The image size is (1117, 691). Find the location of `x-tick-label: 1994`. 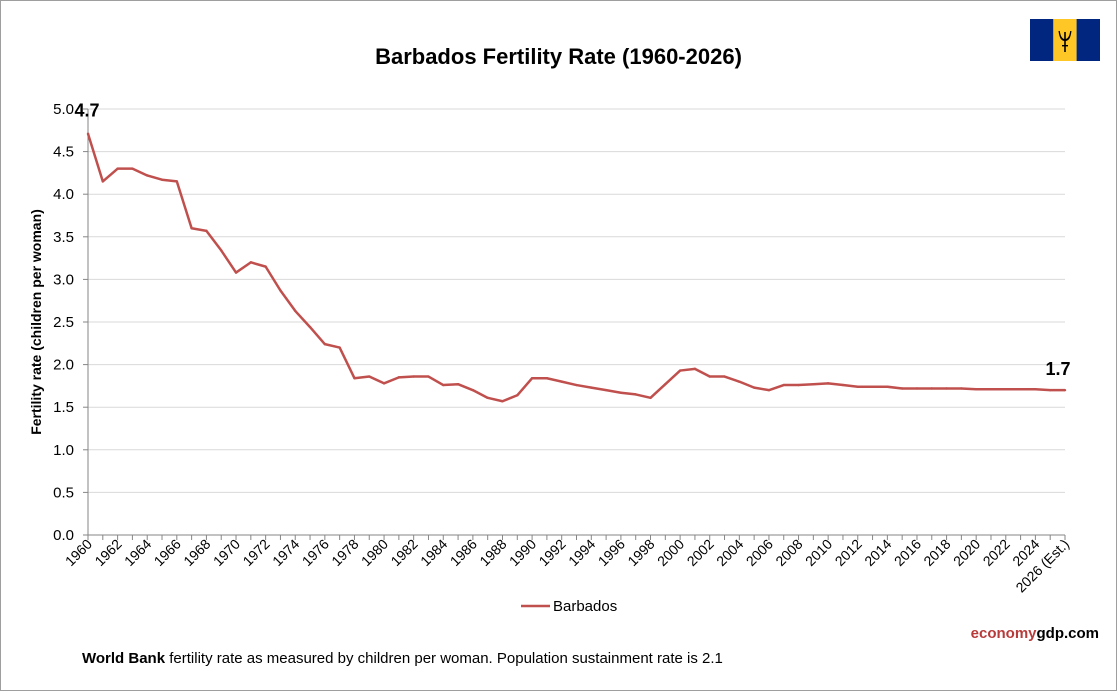

x-tick-label: 1994 is located at coordinates (581, 552).